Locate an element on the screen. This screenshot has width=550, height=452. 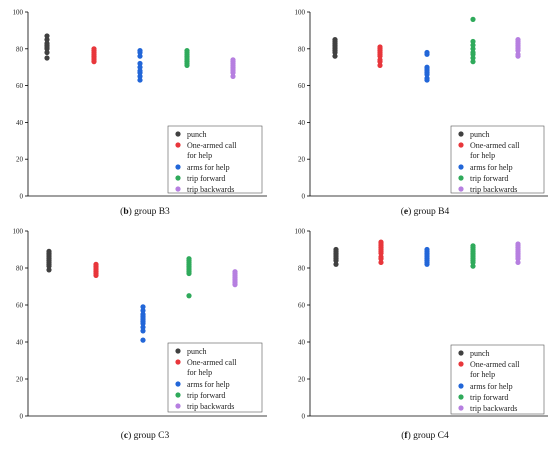
panel-caption: (e) group B4 is located at coordinates (425, 211).